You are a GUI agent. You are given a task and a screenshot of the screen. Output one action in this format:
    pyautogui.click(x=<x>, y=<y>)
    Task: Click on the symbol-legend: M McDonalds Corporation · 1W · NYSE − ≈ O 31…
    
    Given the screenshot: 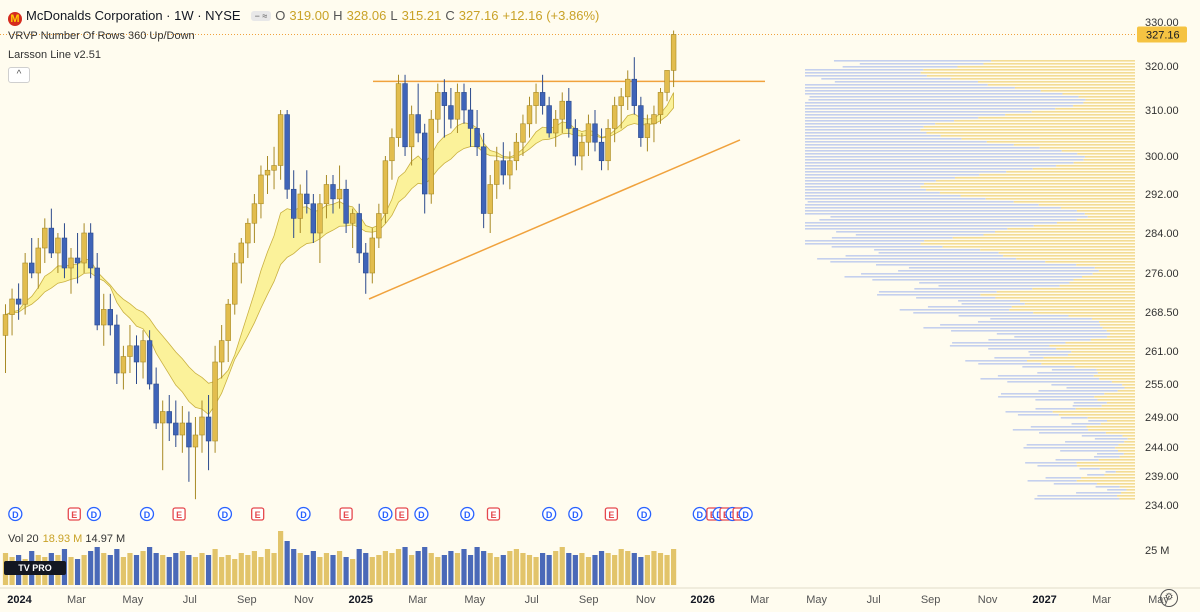 What is the action you would take?
    pyautogui.click(x=305, y=17)
    